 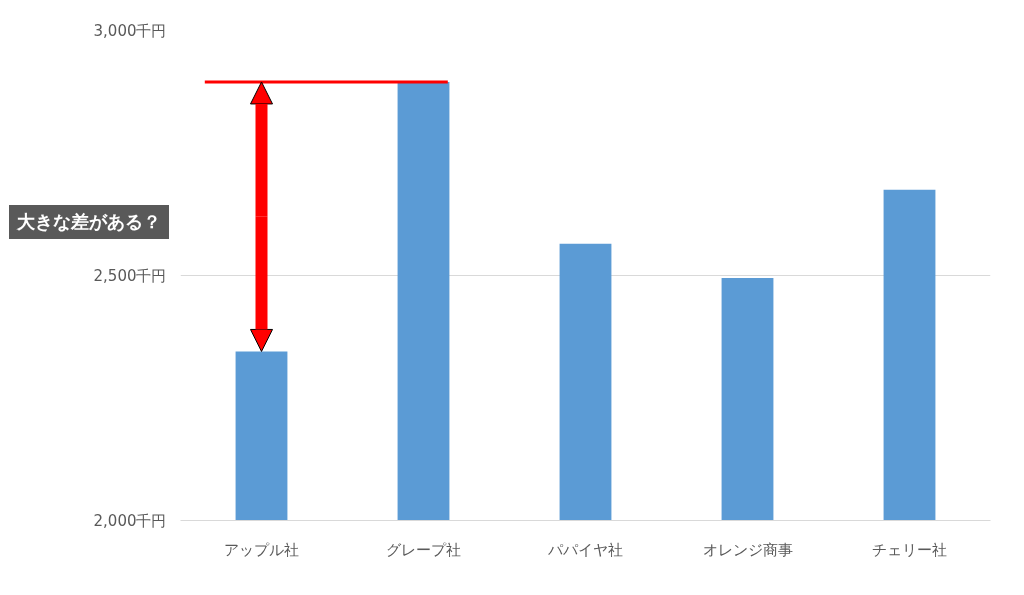 I want to click on x-tick-label: アップル社, so click(x=261, y=549).